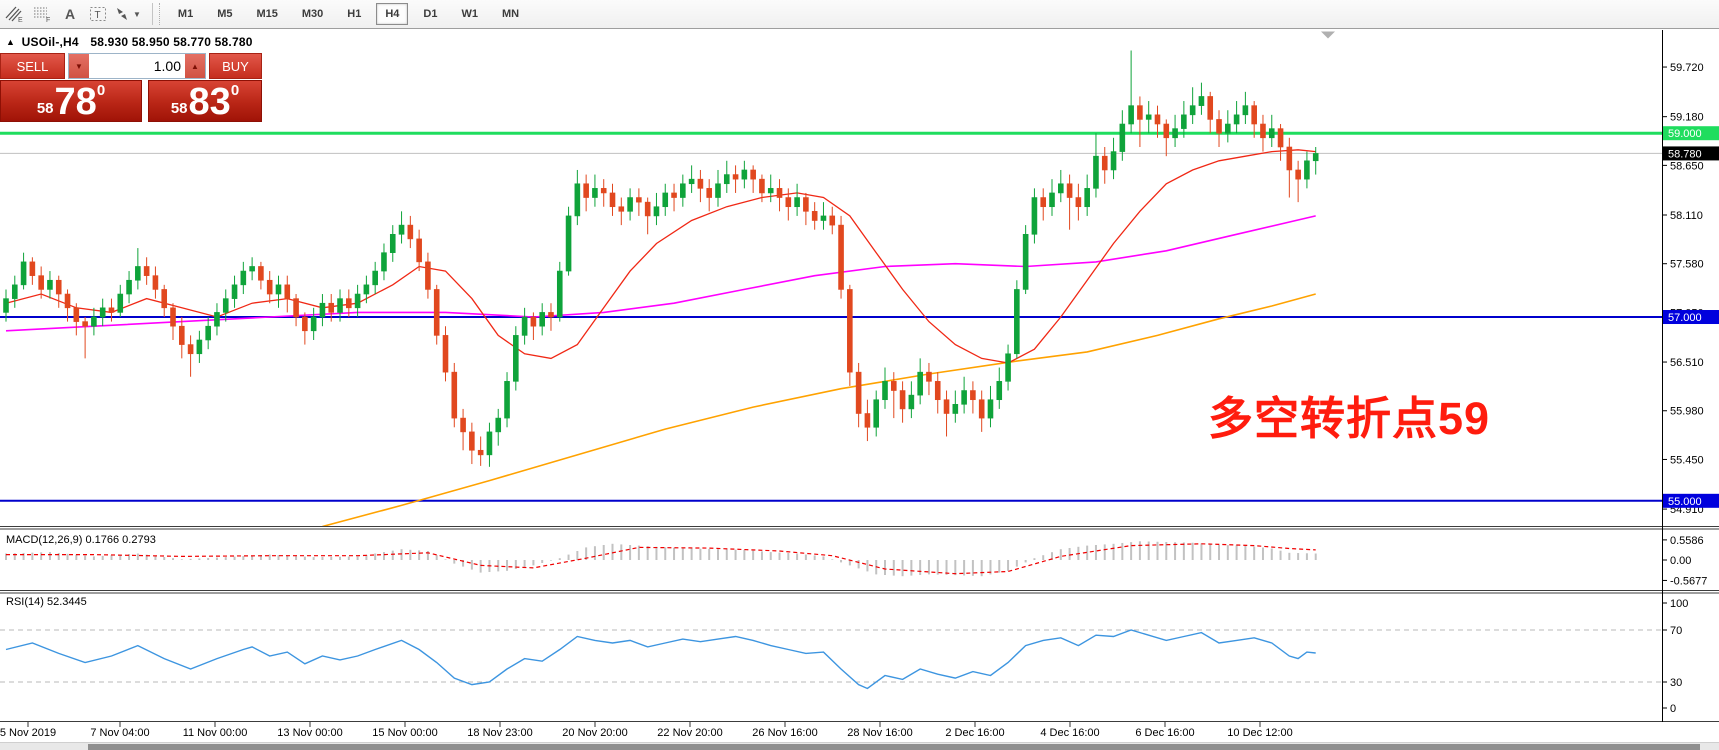 This screenshot has width=1719, height=750. I want to click on sell-price-display: 58 78 0, so click(71, 101).